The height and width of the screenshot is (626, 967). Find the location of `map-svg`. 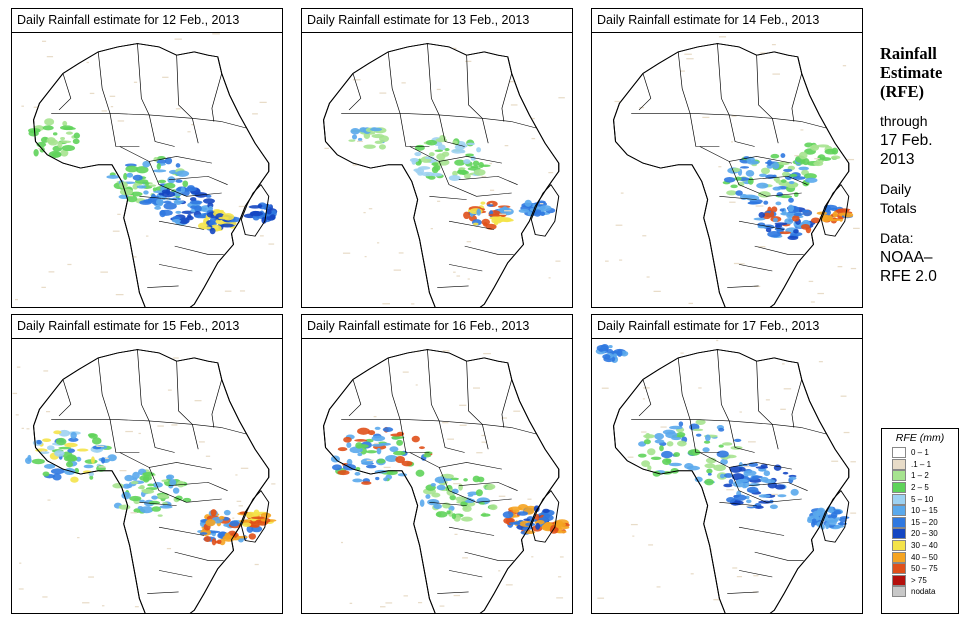

map-svg is located at coordinates (446, 481).